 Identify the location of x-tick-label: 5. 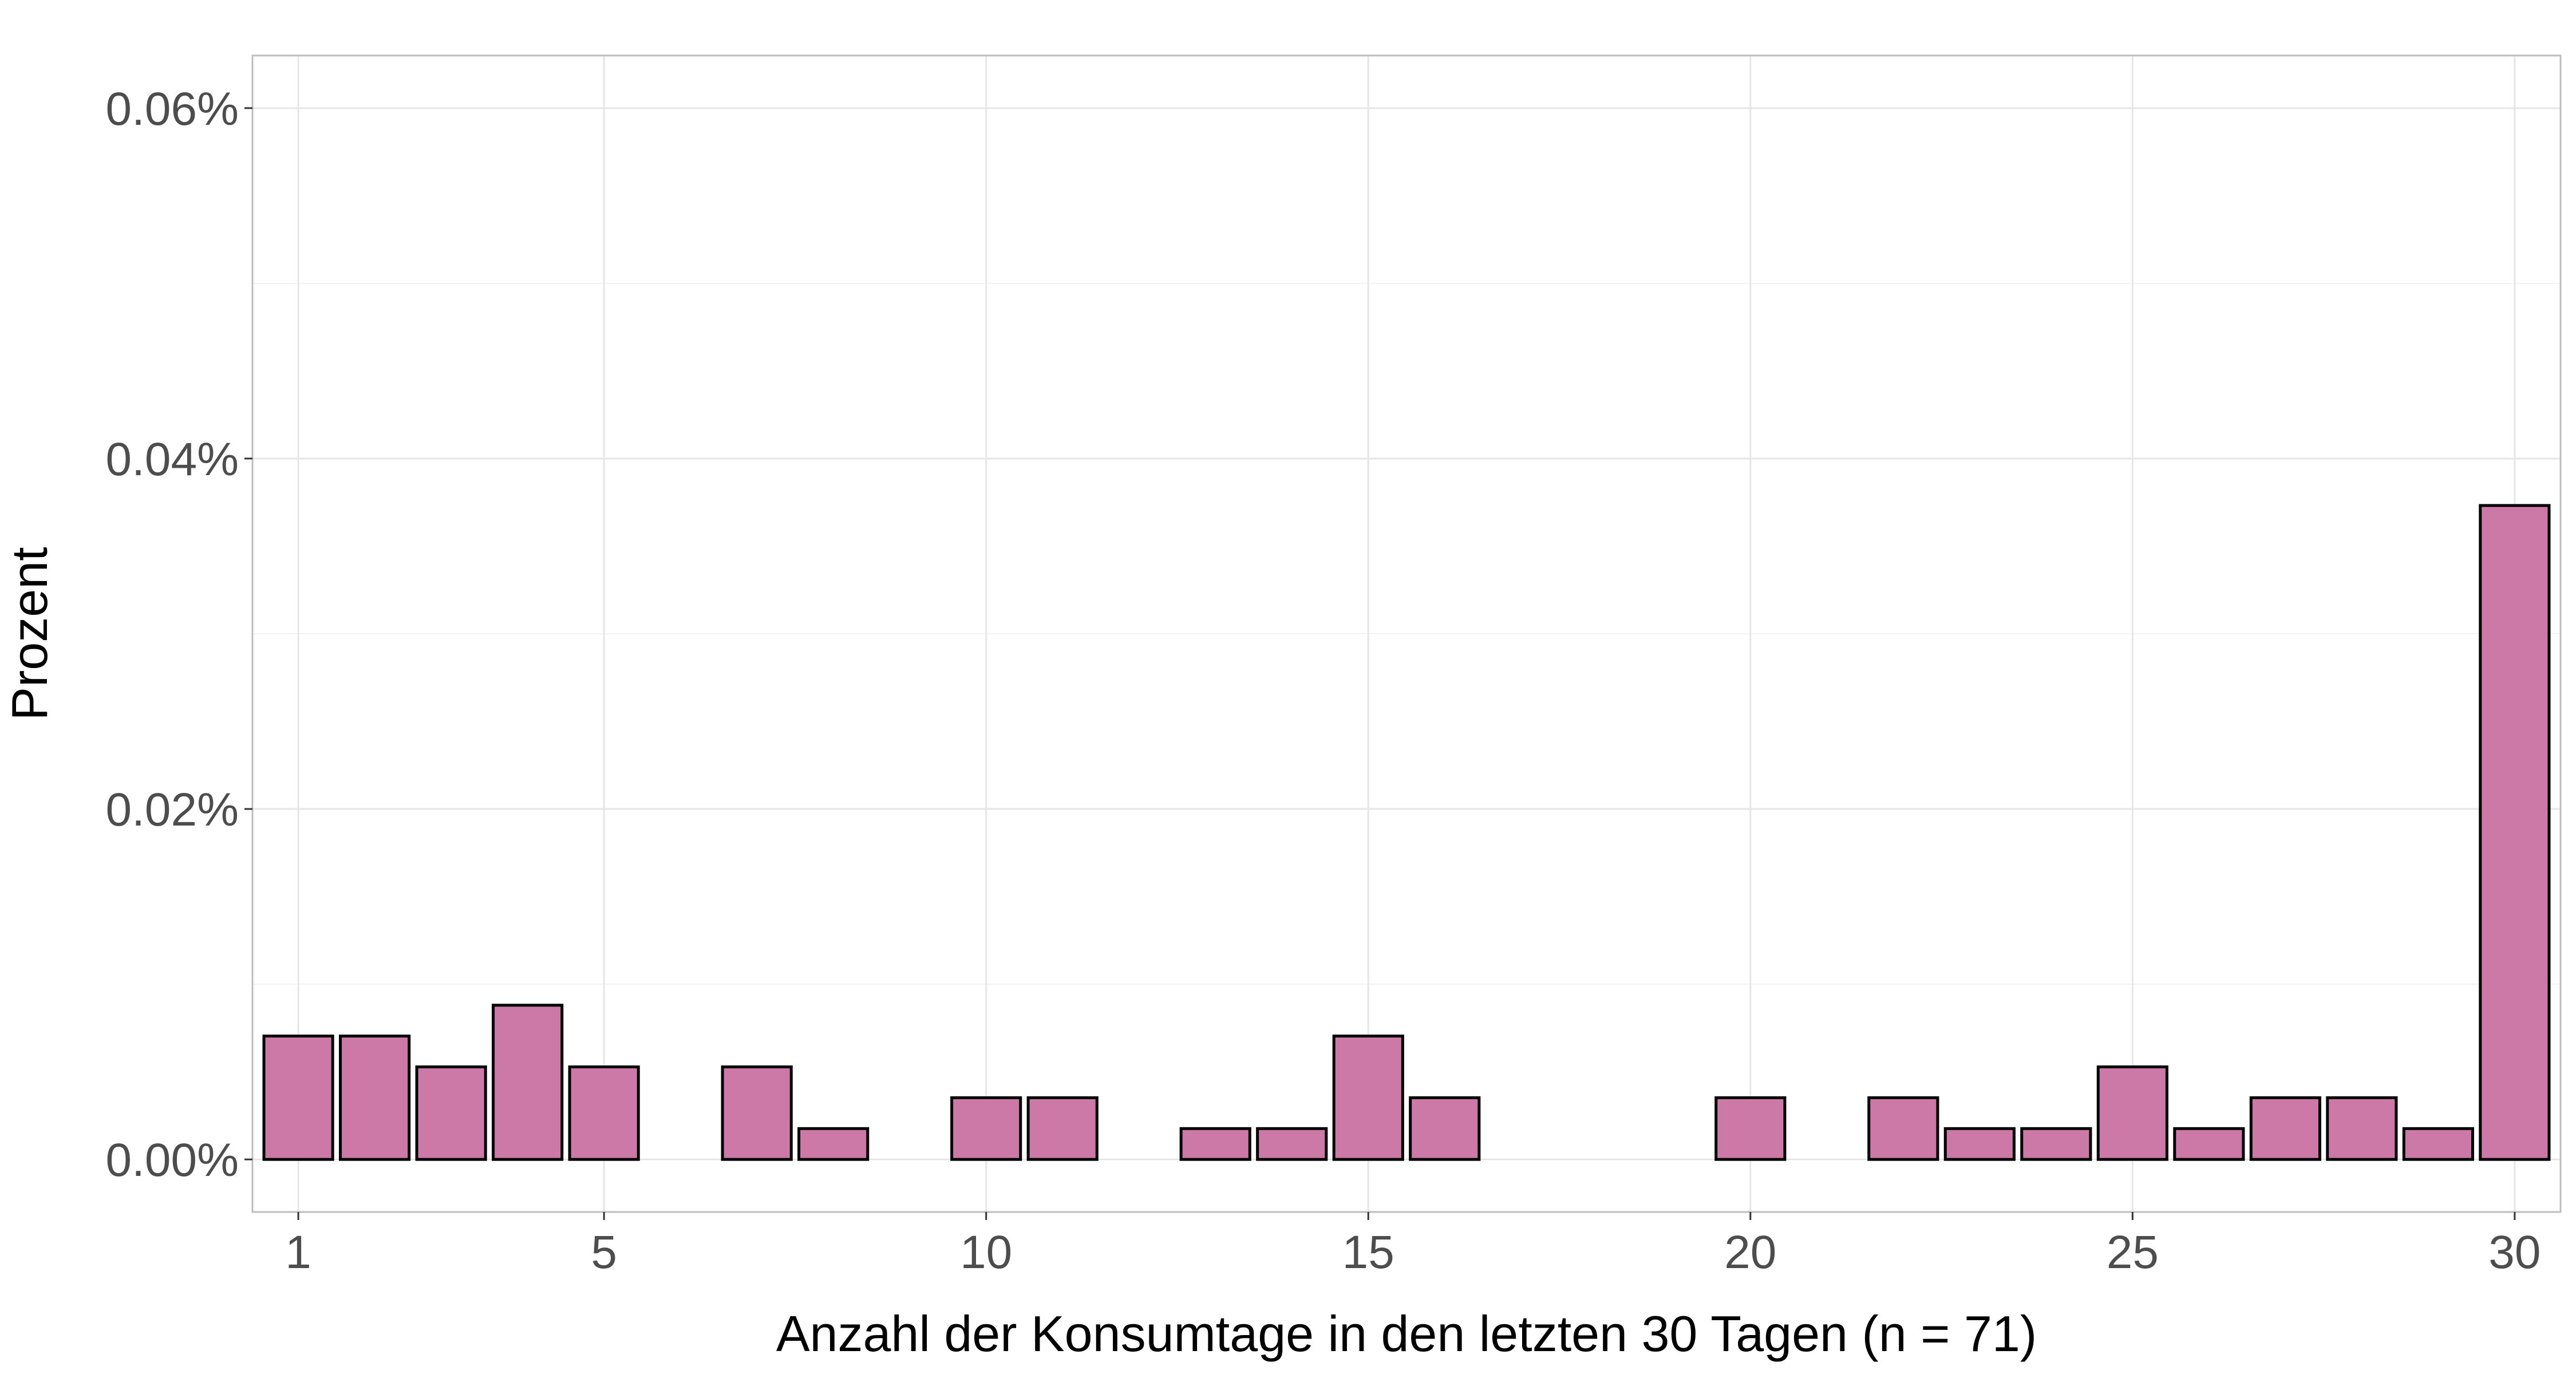
(604, 1252).